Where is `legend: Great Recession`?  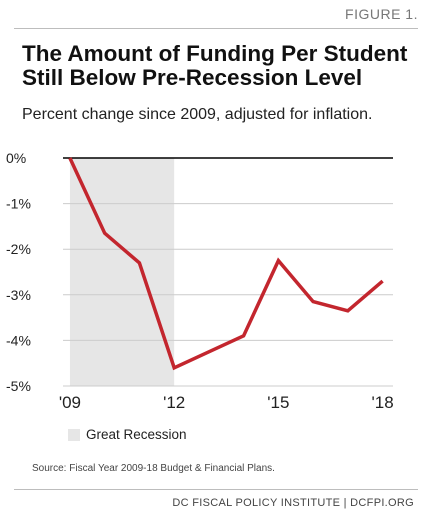
legend: Great Recession is located at coordinates (127, 434).